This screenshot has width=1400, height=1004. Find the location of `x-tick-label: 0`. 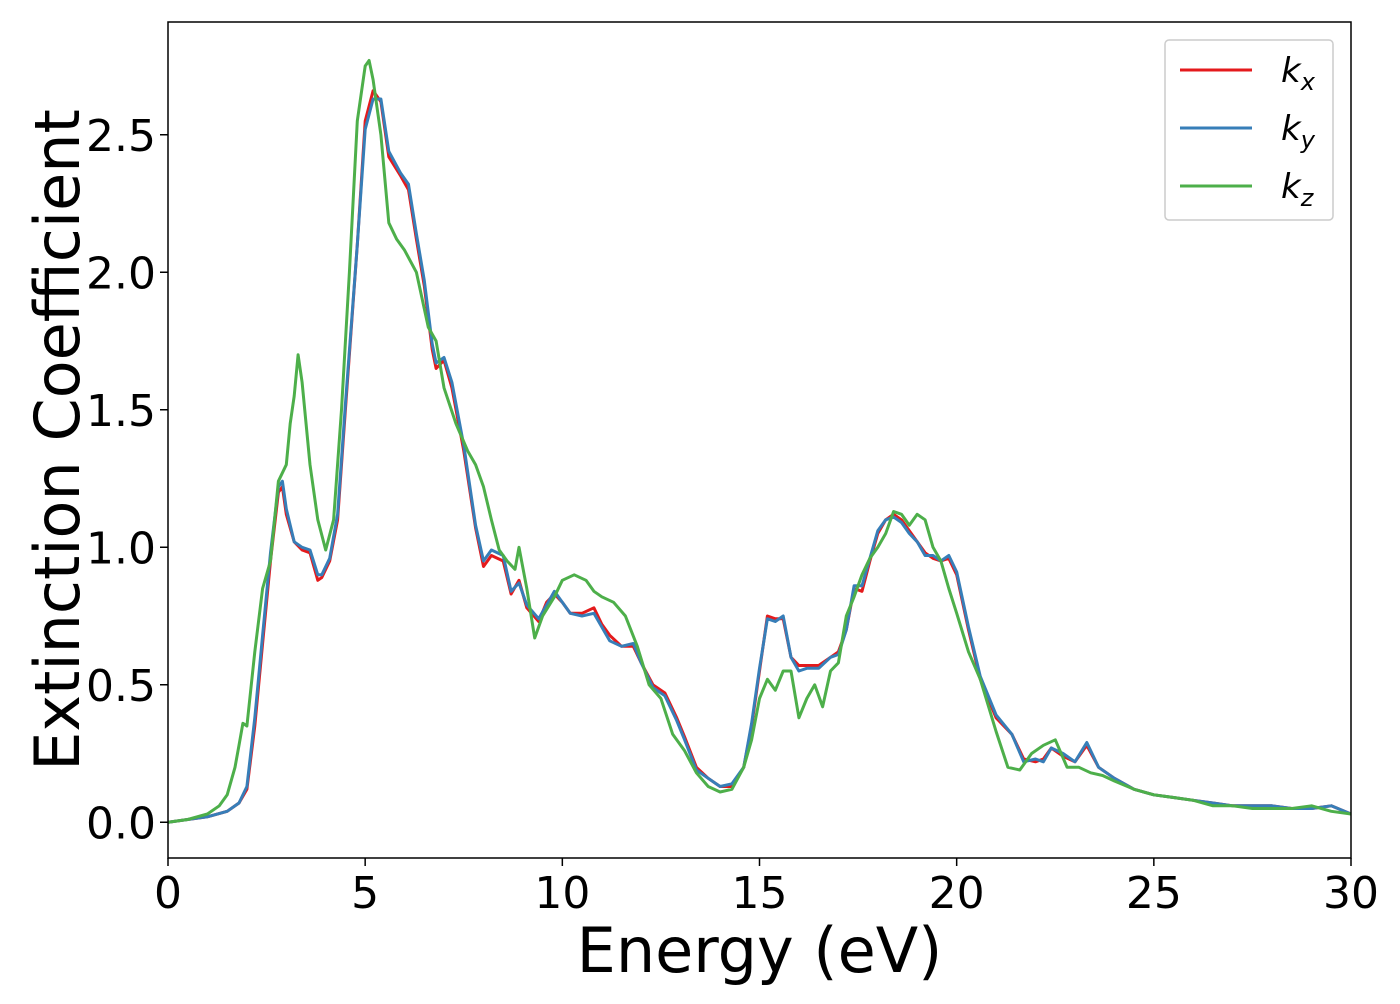

x-tick-label: 0 is located at coordinates (168, 893).